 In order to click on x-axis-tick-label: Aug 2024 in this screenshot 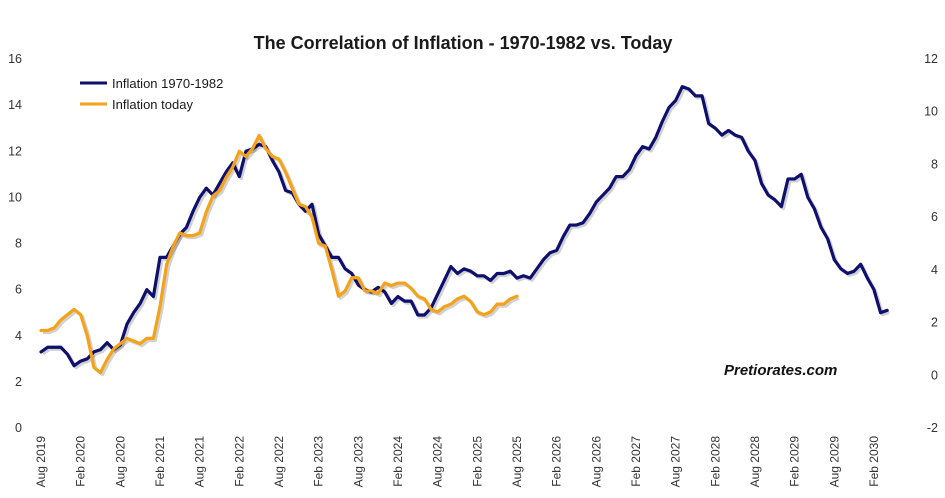, I will do `click(438, 462)`.